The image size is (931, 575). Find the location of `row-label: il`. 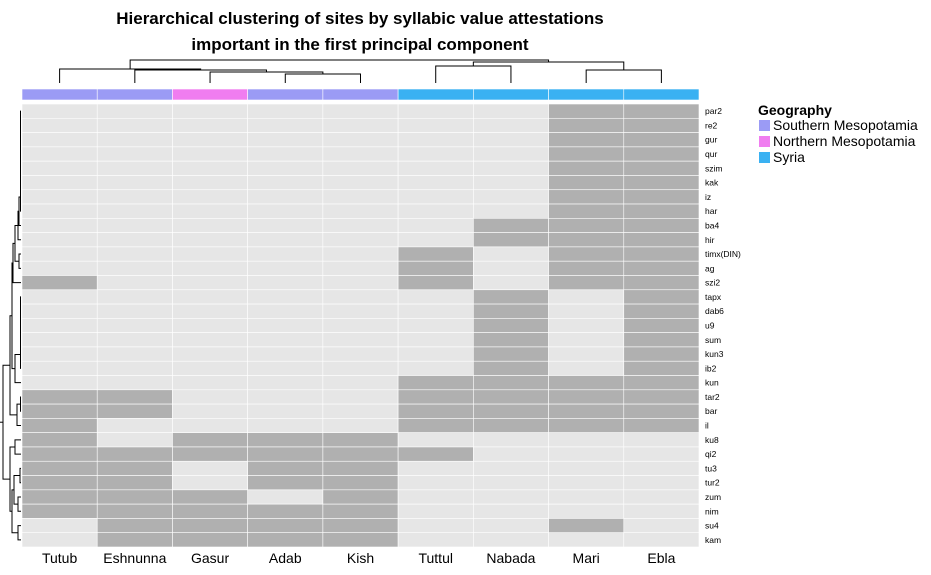

row-label: il is located at coordinates (707, 426).